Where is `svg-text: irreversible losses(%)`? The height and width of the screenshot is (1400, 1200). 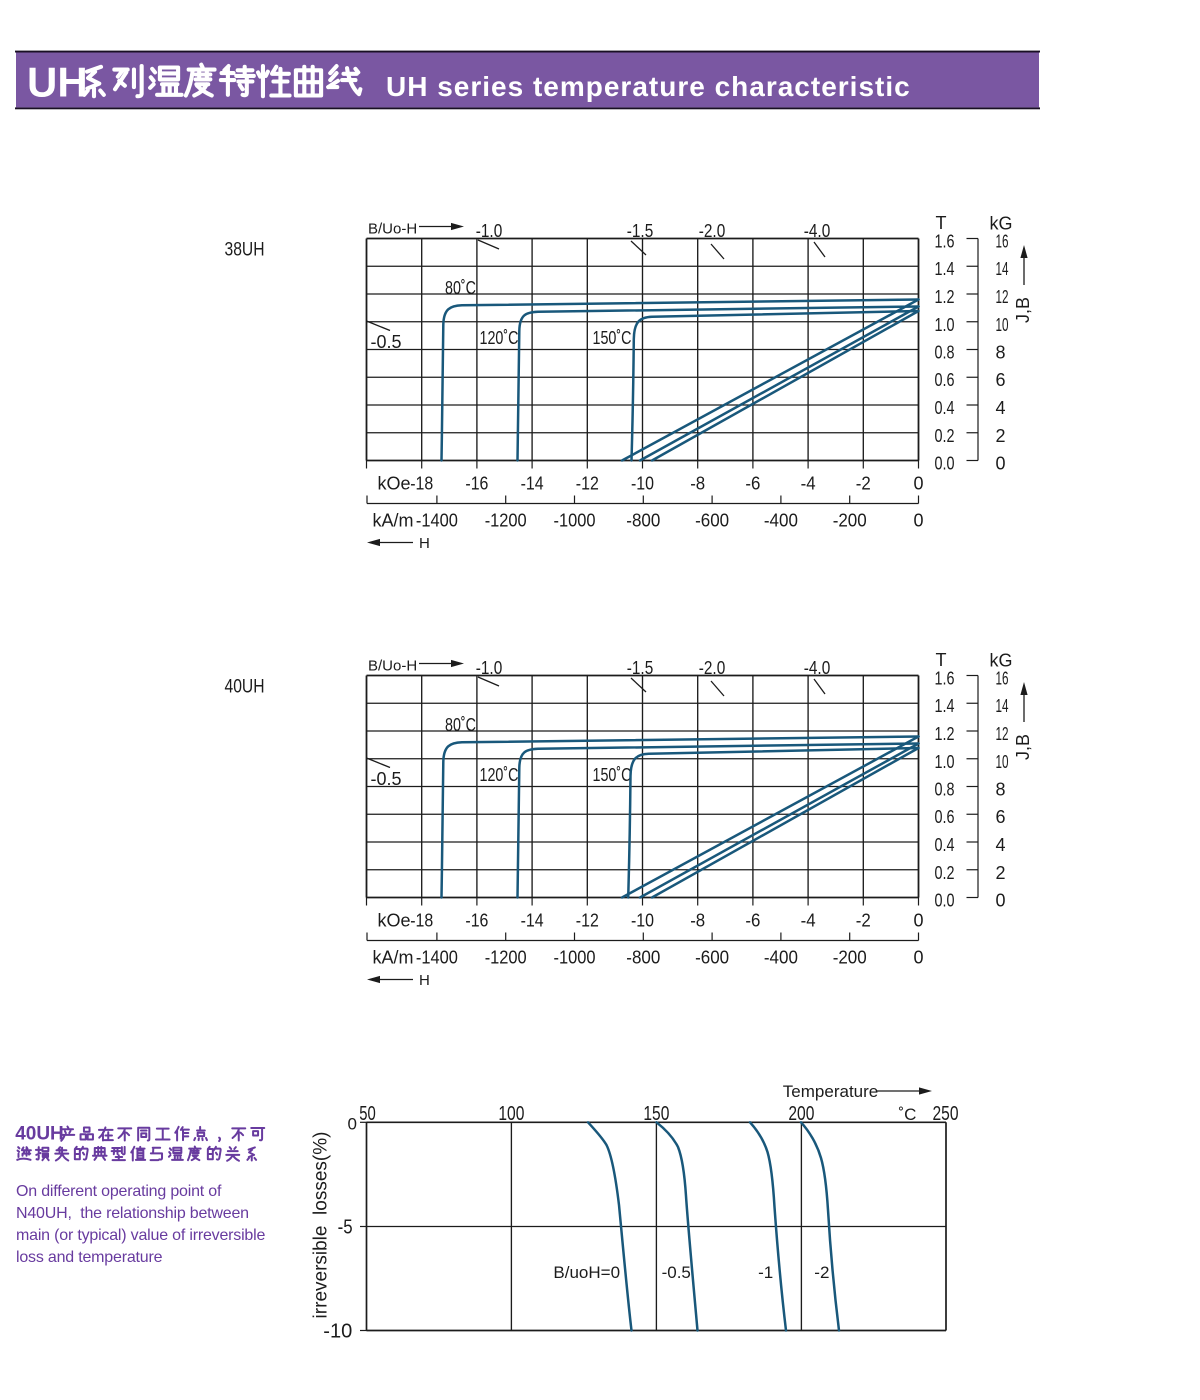
svg-text: irreversible losses(%) is located at coordinates (321, 1225).